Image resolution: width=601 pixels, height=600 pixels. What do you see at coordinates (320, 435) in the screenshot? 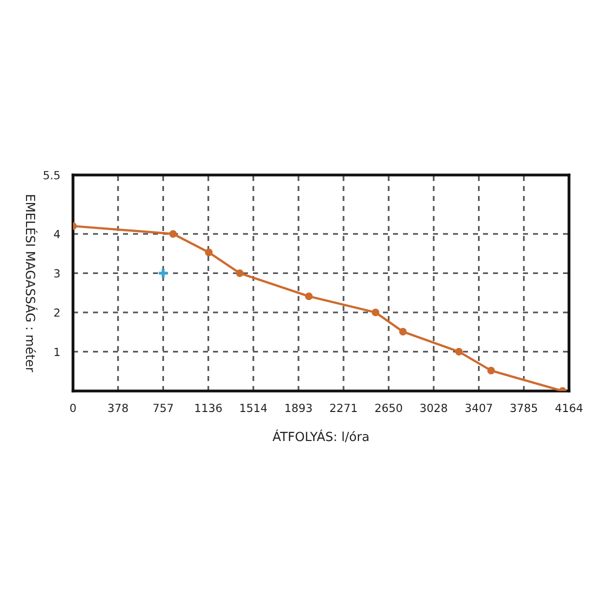
I see `x-axis-title: ÁTFOLYÁS: l/óra` at bounding box center [320, 435].